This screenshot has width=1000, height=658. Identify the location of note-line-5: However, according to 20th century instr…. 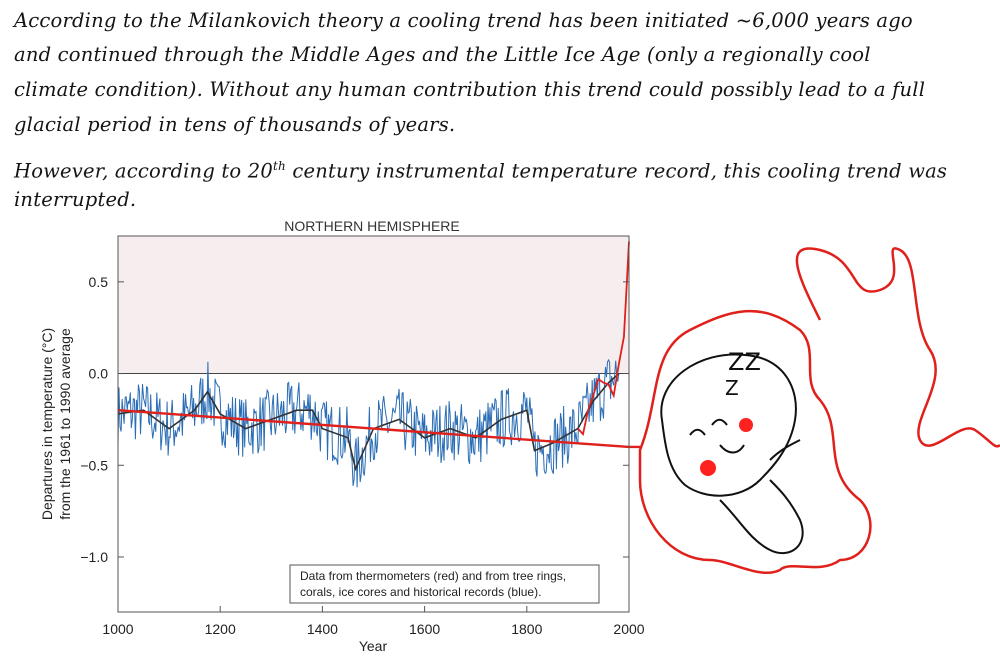
(480, 170).